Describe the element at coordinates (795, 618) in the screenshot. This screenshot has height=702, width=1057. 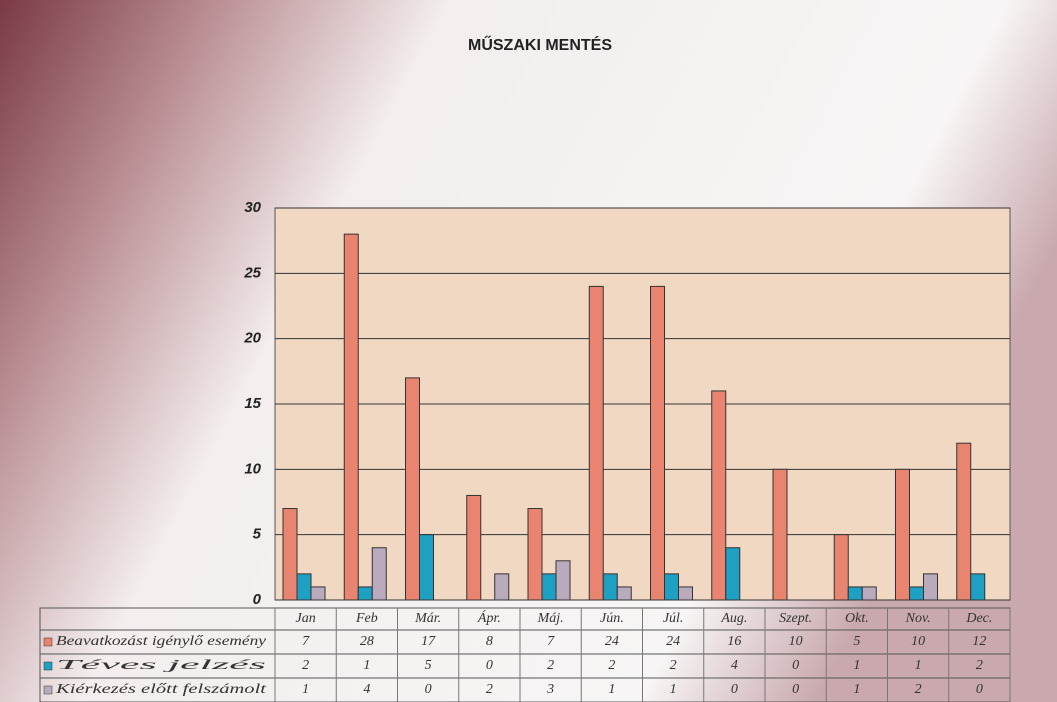
I see `x-tick-label: Szept.` at that location.